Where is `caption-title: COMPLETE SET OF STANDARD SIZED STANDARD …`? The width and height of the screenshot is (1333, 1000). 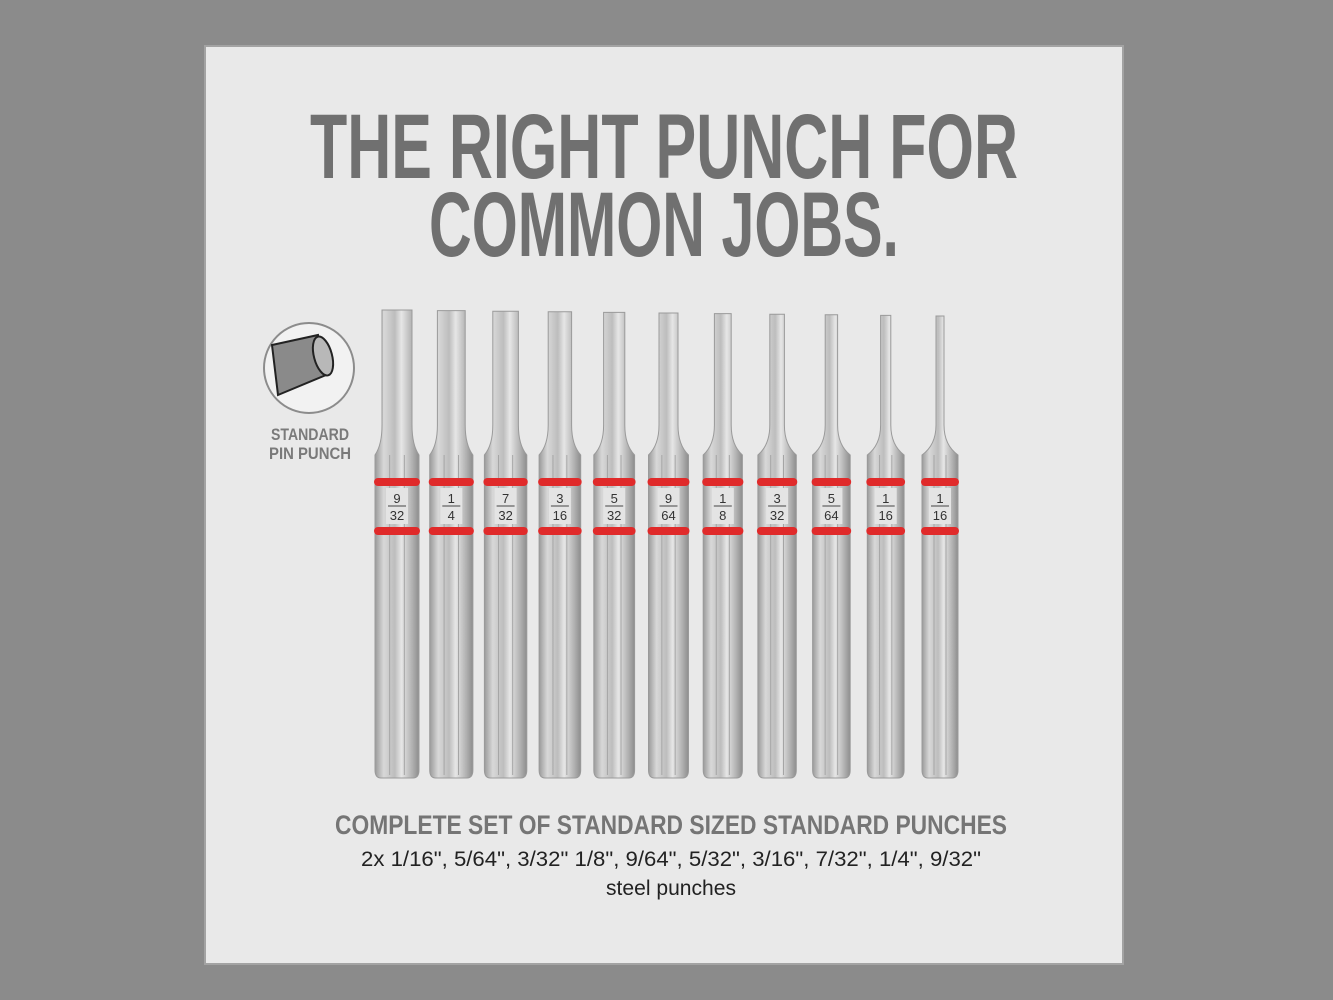 caption-title: COMPLETE SET OF STANDARD SIZED STANDARD … is located at coordinates (671, 825).